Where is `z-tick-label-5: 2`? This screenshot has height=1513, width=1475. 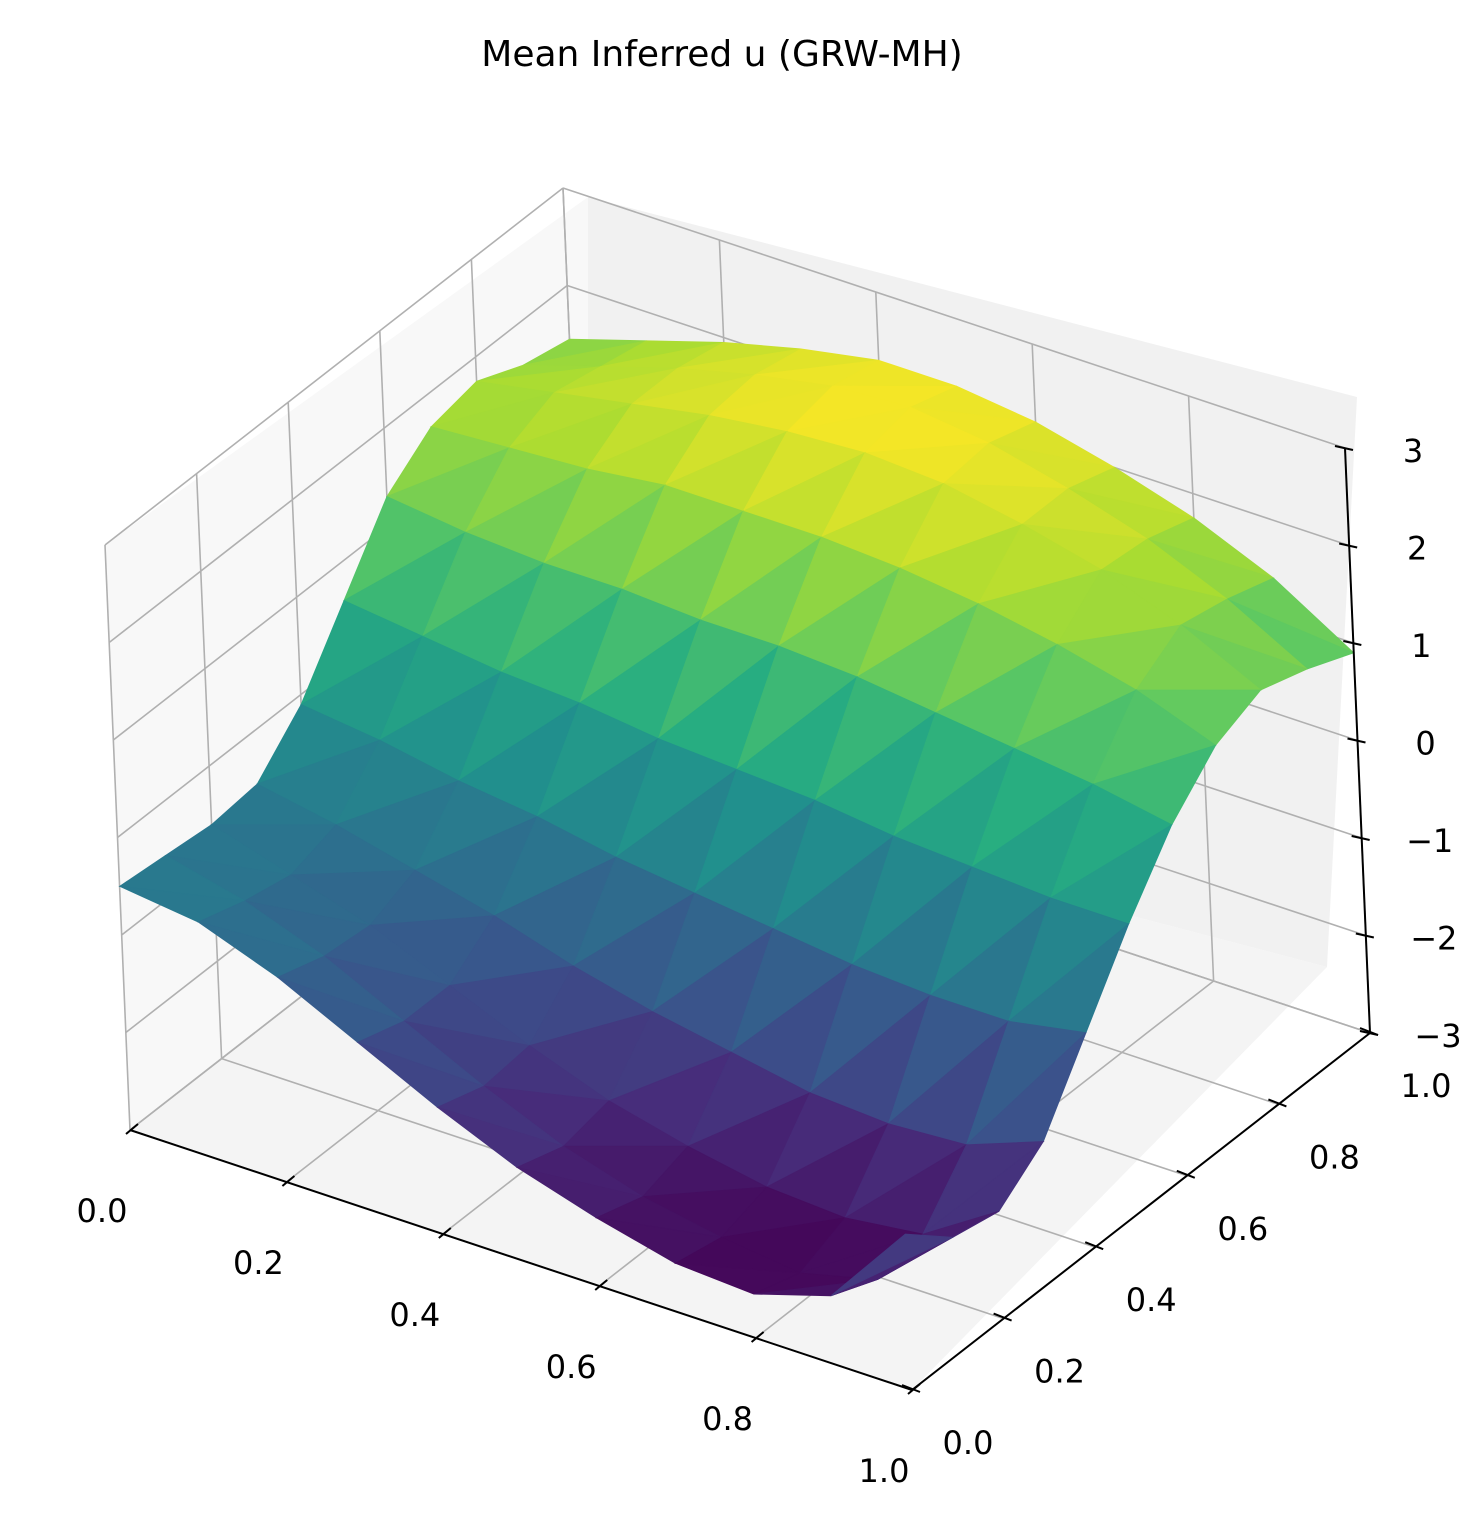 z-tick-label-5: 2 is located at coordinates (1417, 549).